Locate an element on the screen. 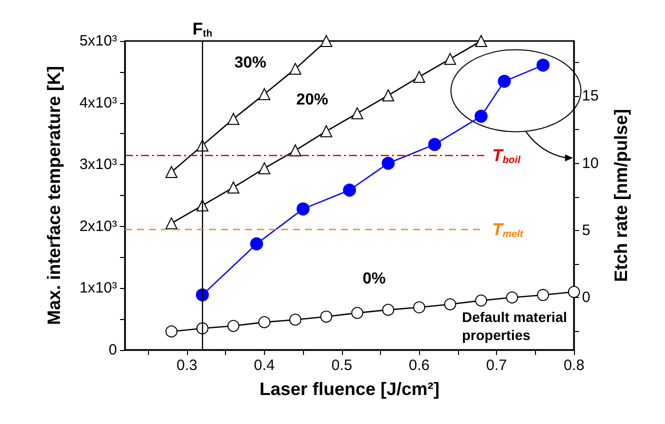  y-tick-label: 3x10³ is located at coordinates (98, 165).